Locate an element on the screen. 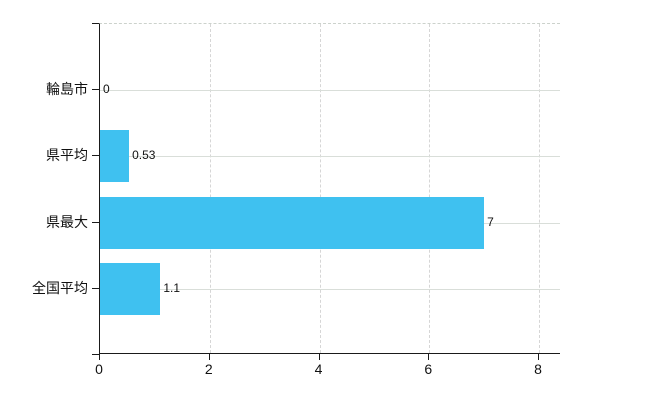  category-label: 輪島市 is located at coordinates (67, 89).